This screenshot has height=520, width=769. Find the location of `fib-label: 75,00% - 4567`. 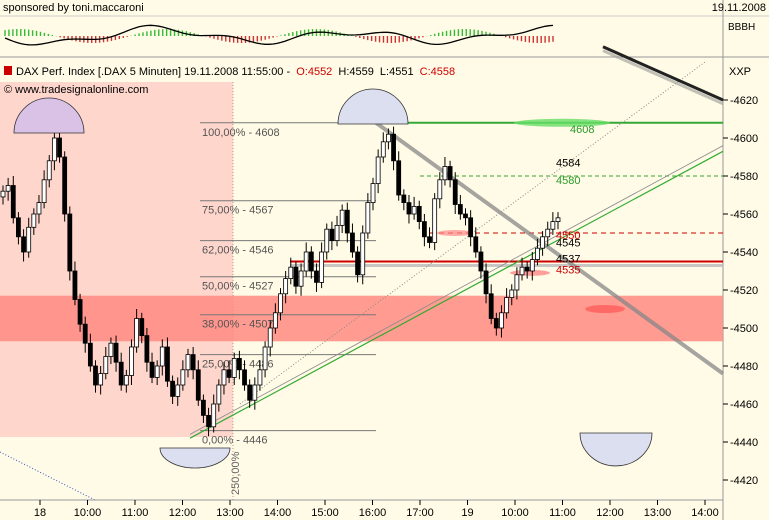

fib-label: 75,00% - 4567 is located at coordinates (238, 211).